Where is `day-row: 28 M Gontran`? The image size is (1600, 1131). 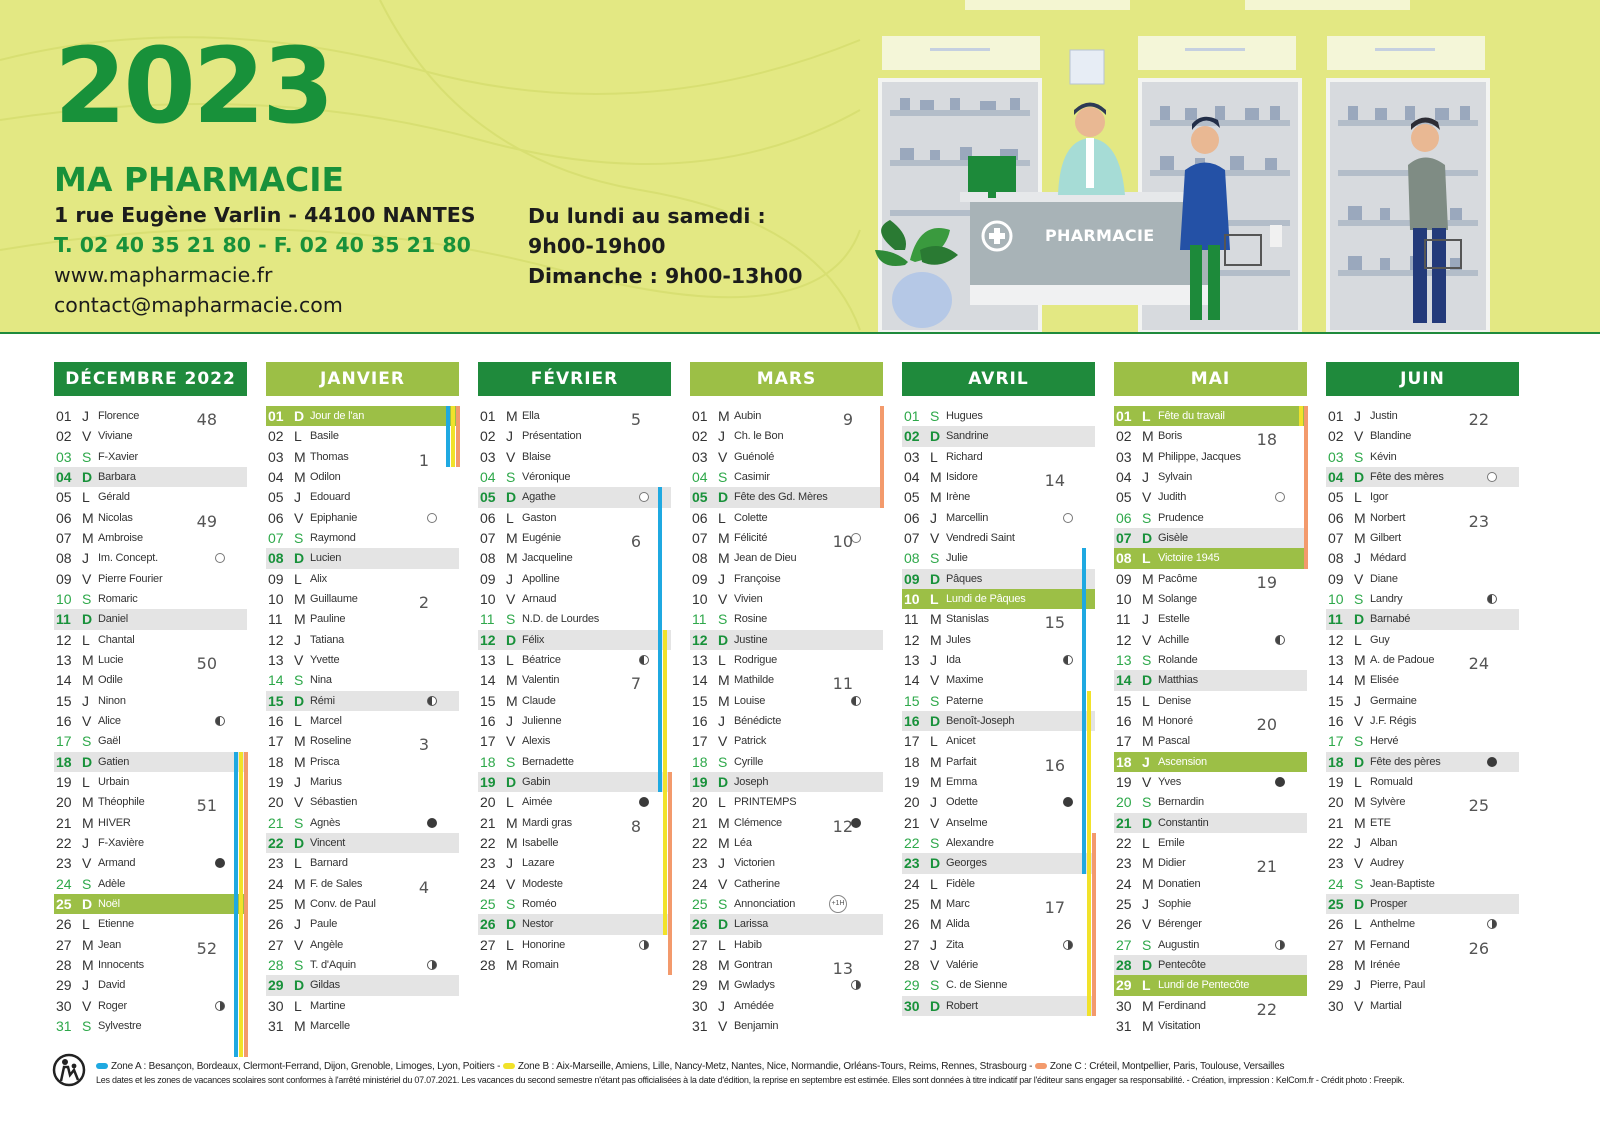
day-row: 28 M Gontran is located at coordinates (786, 965).